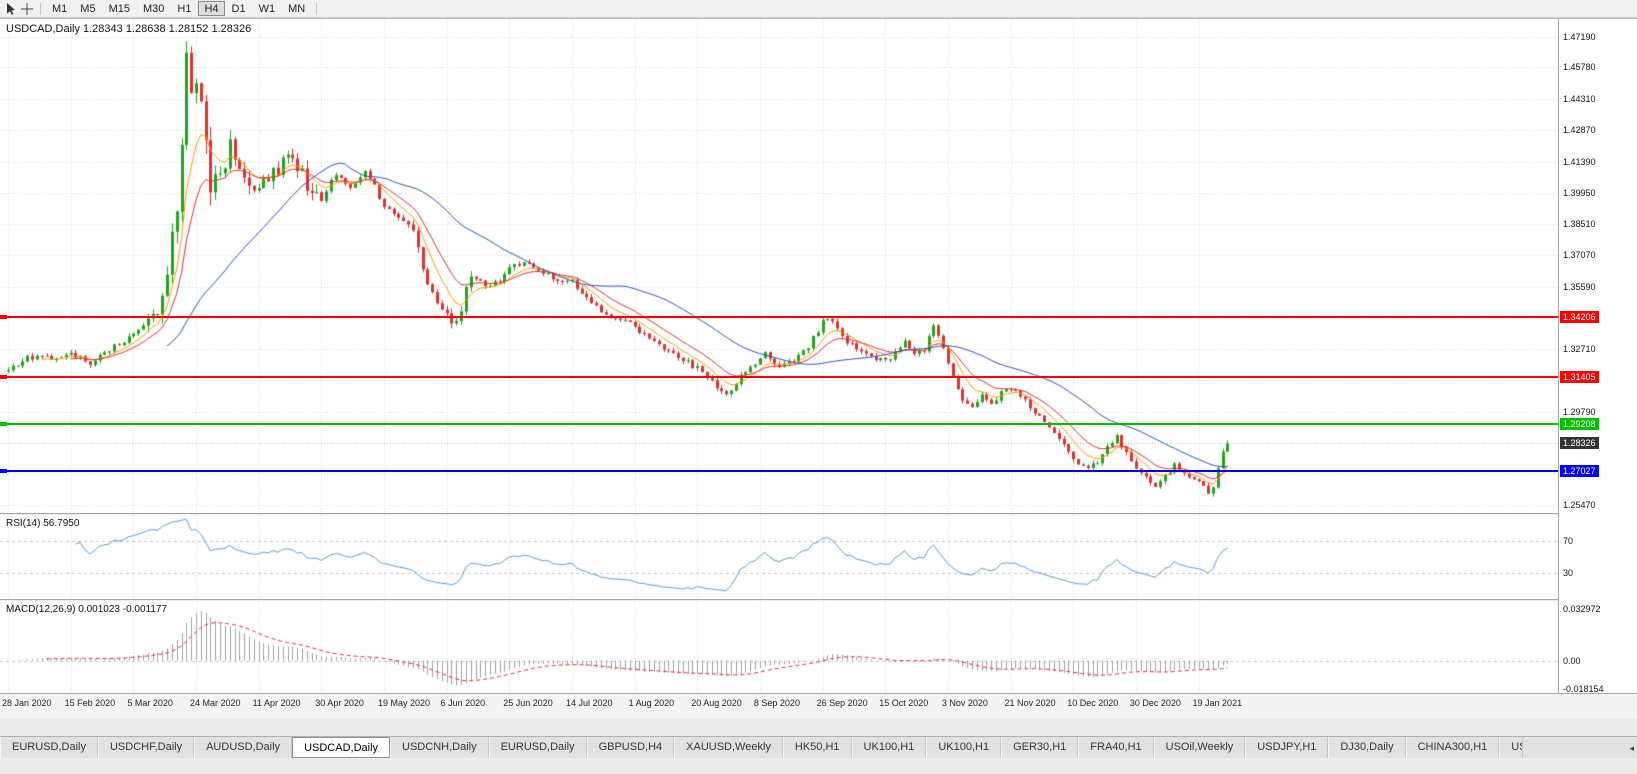  Describe the element at coordinates (1579, 411) in the screenshot. I see `price-axis-label: 1.29790` at that location.